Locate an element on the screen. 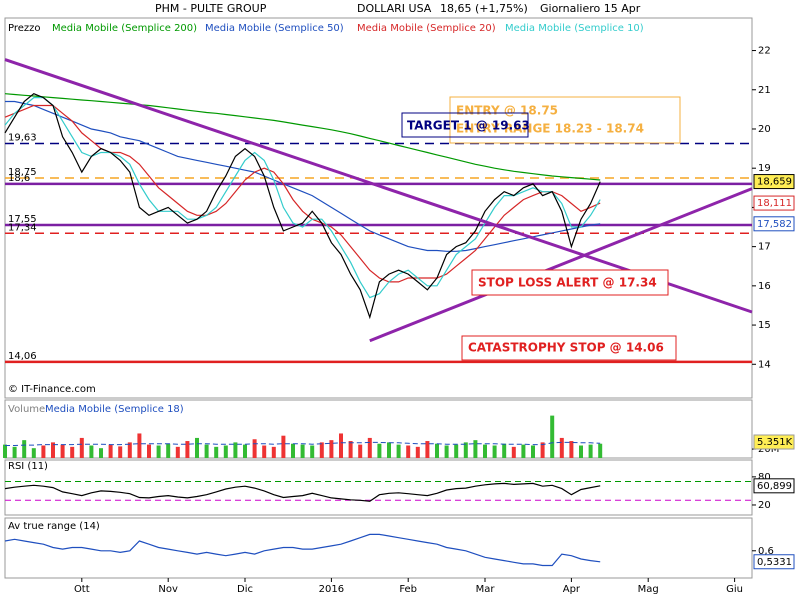  legend-entry: Media Mobile (Semplice 20) is located at coordinates (426, 28).